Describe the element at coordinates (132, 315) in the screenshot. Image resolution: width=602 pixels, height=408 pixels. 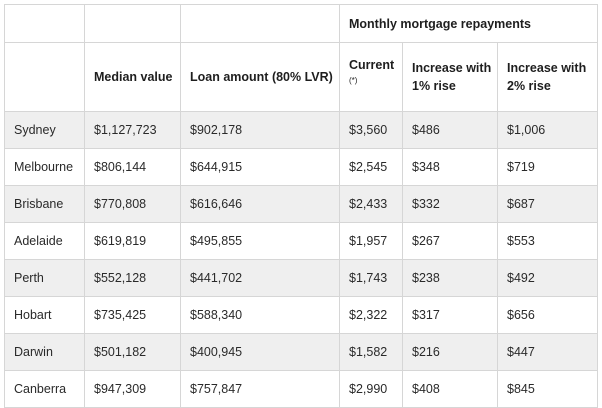
I see `median-value-cell: $735,425` at that location.